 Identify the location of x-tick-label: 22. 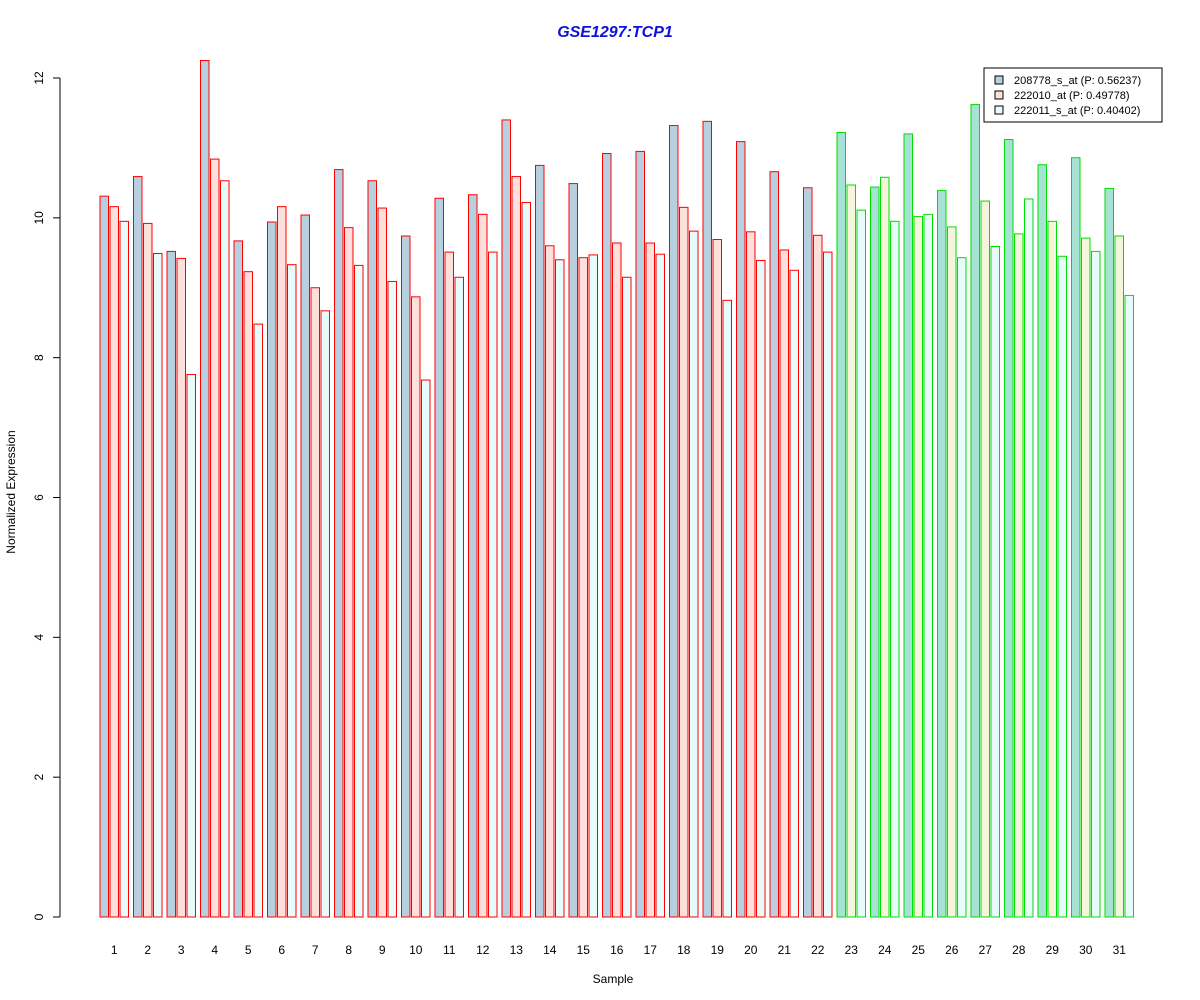
(818, 950).